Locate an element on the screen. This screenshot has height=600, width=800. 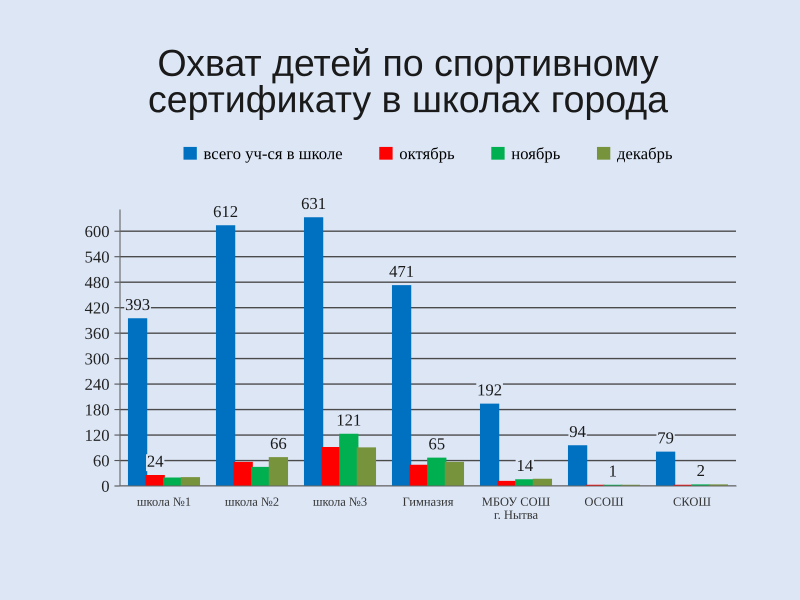
y-tick-label: 420 is located at coordinates (96, 308).